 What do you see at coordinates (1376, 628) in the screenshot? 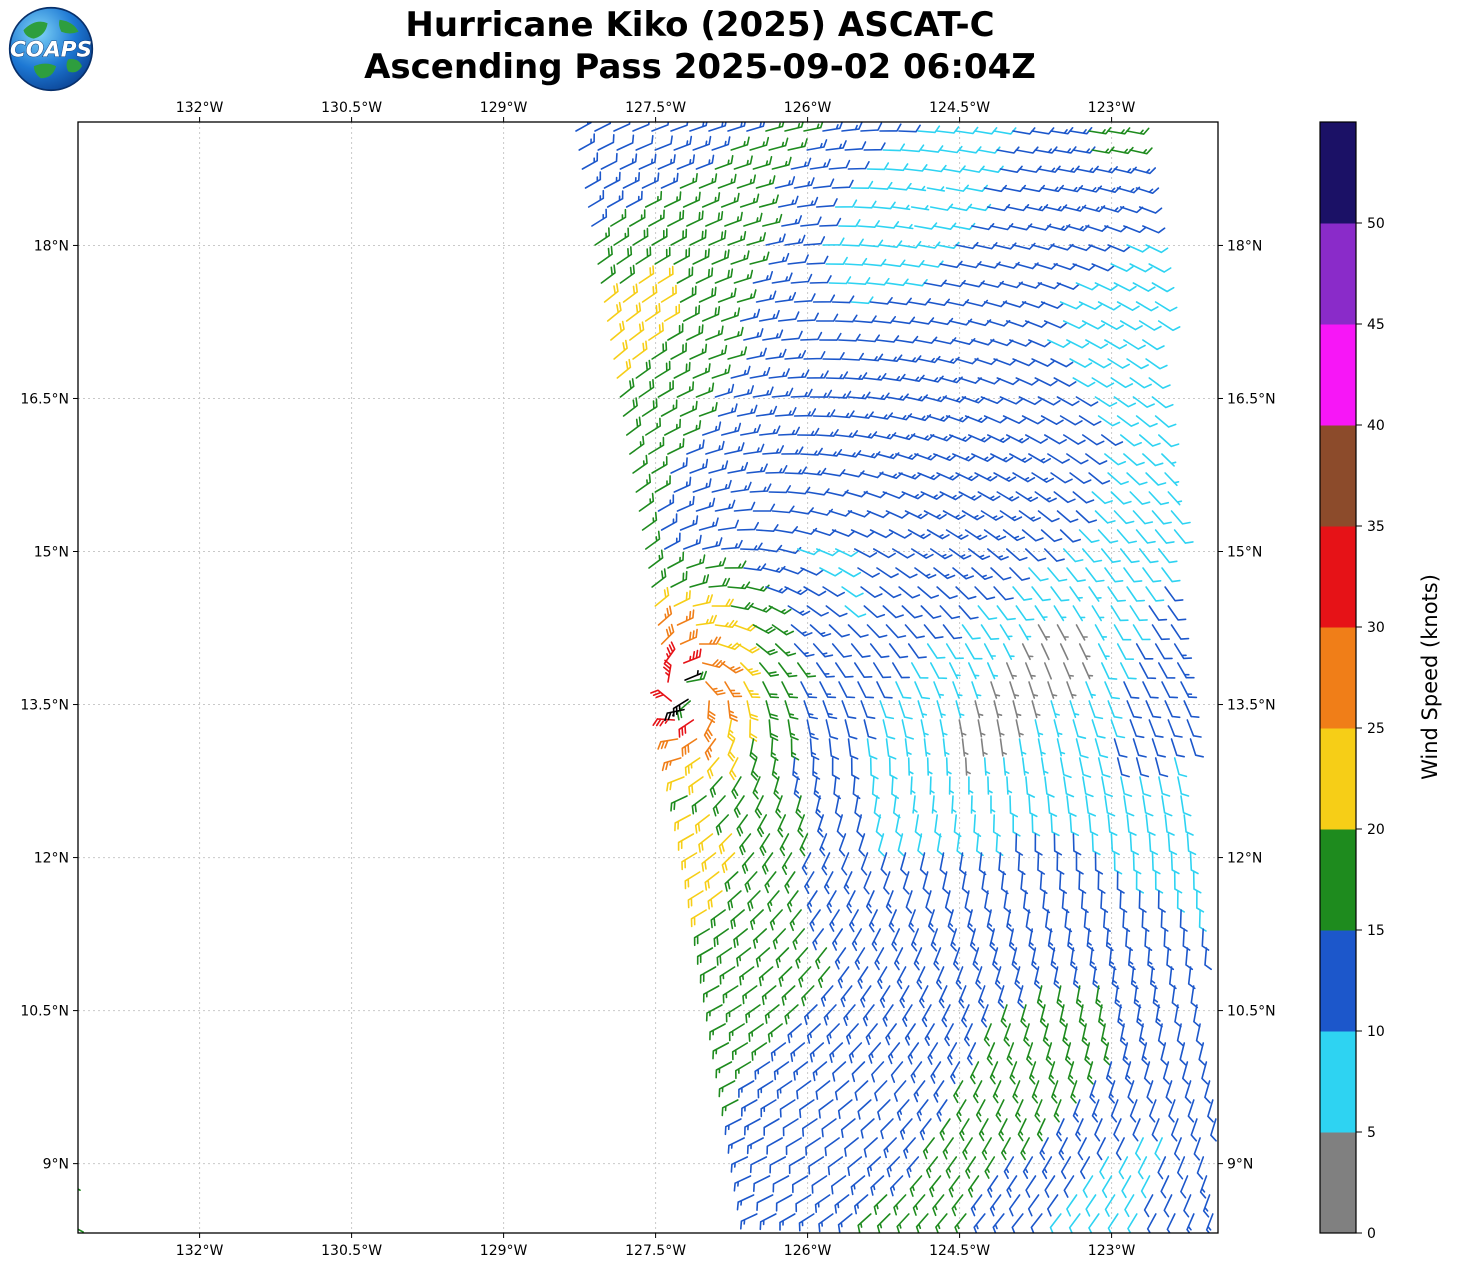
I see `colorbar-tick-label: 30` at bounding box center [1376, 628].